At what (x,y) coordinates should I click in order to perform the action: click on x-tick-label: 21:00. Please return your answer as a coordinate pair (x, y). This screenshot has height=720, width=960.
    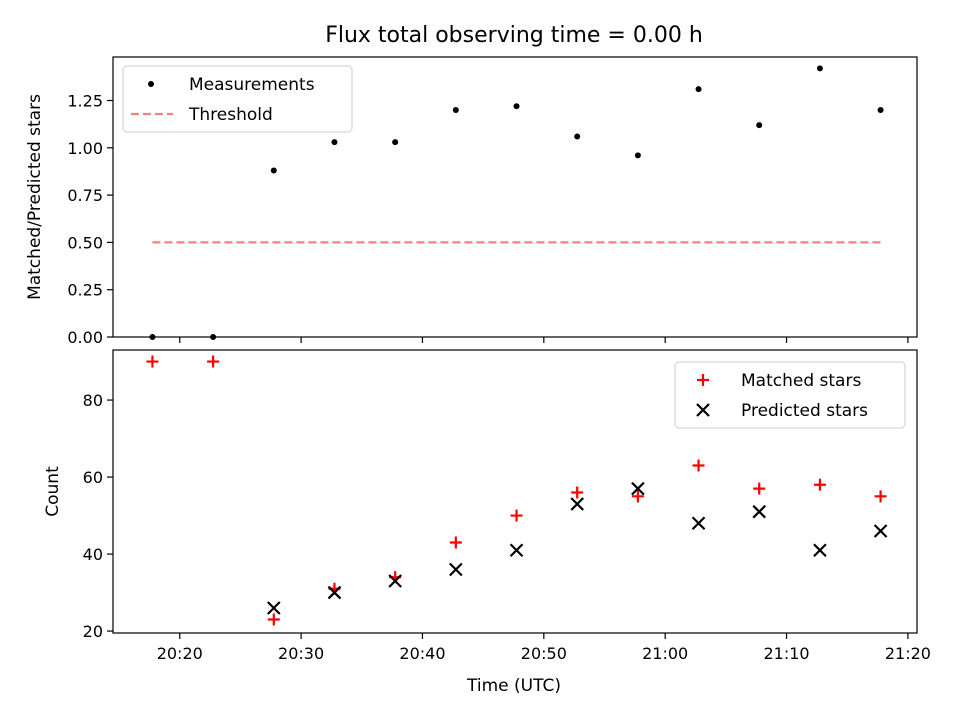
    Looking at the image, I should click on (665, 653).